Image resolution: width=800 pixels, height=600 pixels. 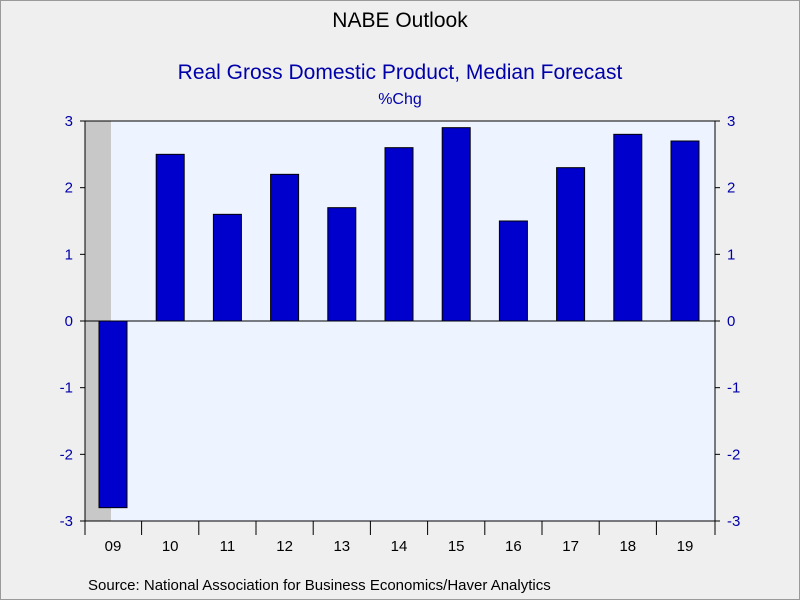 I want to click on y-tick-label-left: 2, so click(x=69, y=188).